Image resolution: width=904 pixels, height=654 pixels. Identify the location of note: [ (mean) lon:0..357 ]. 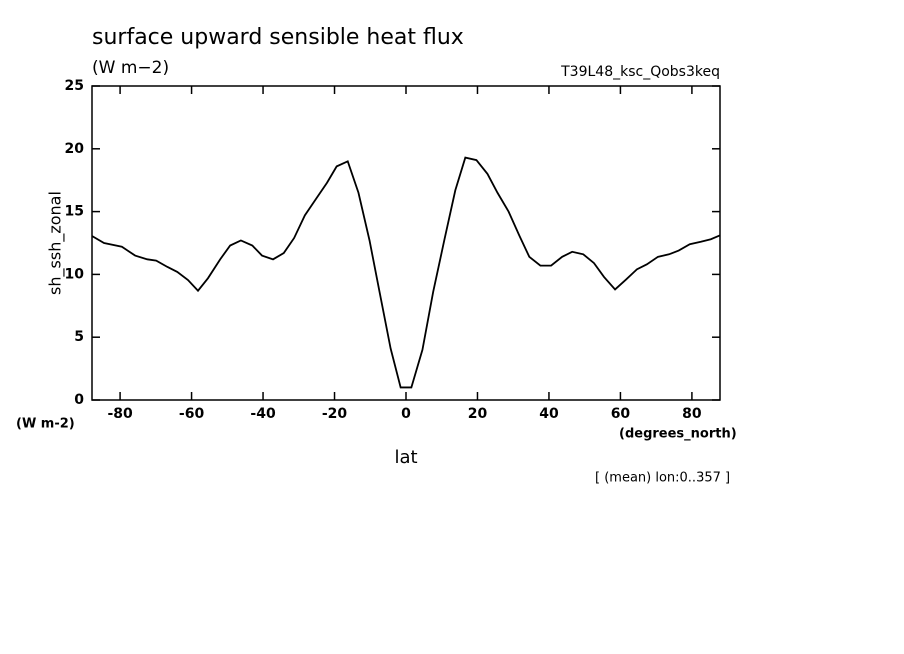
(662, 478).